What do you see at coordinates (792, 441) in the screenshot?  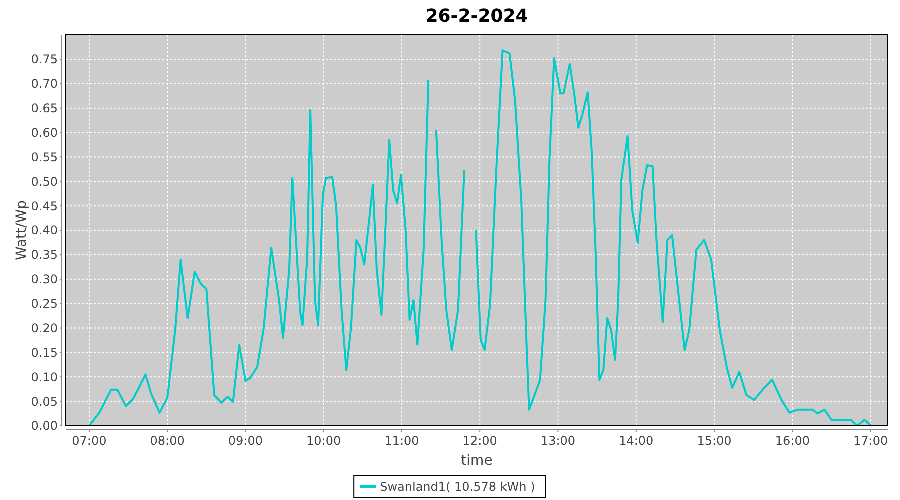 I see `x-tick-label: 16:00` at bounding box center [792, 441].